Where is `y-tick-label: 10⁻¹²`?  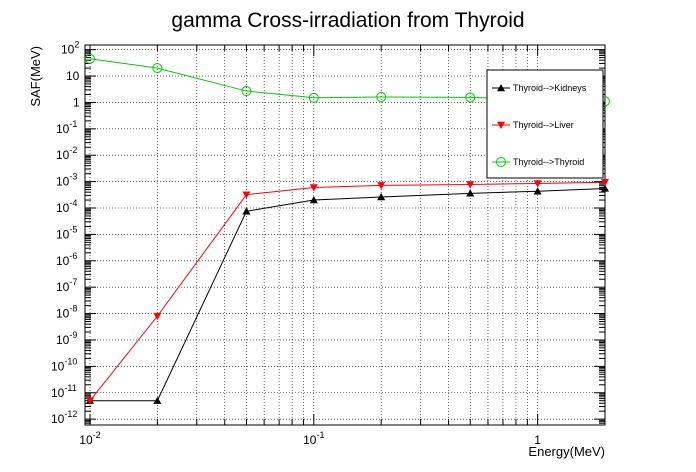 y-tick-label: 10⁻¹² is located at coordinates (64, 417).